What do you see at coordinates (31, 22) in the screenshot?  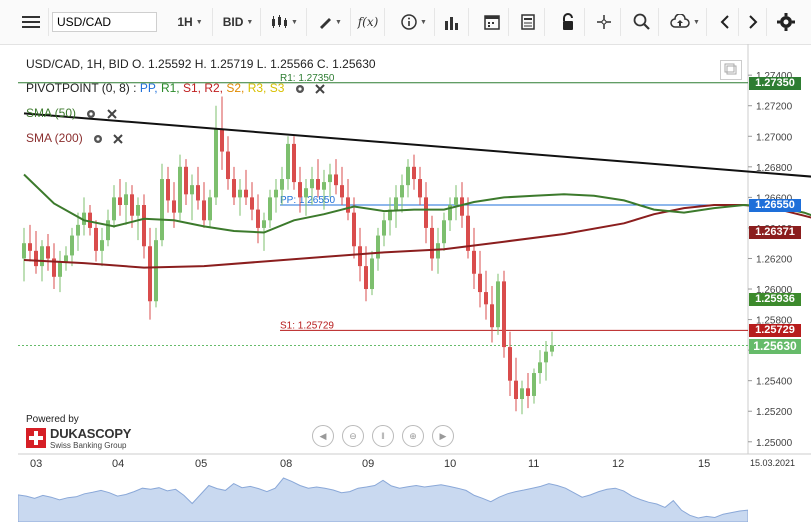 I see `menu-icon` at bounding box center [31, 22].